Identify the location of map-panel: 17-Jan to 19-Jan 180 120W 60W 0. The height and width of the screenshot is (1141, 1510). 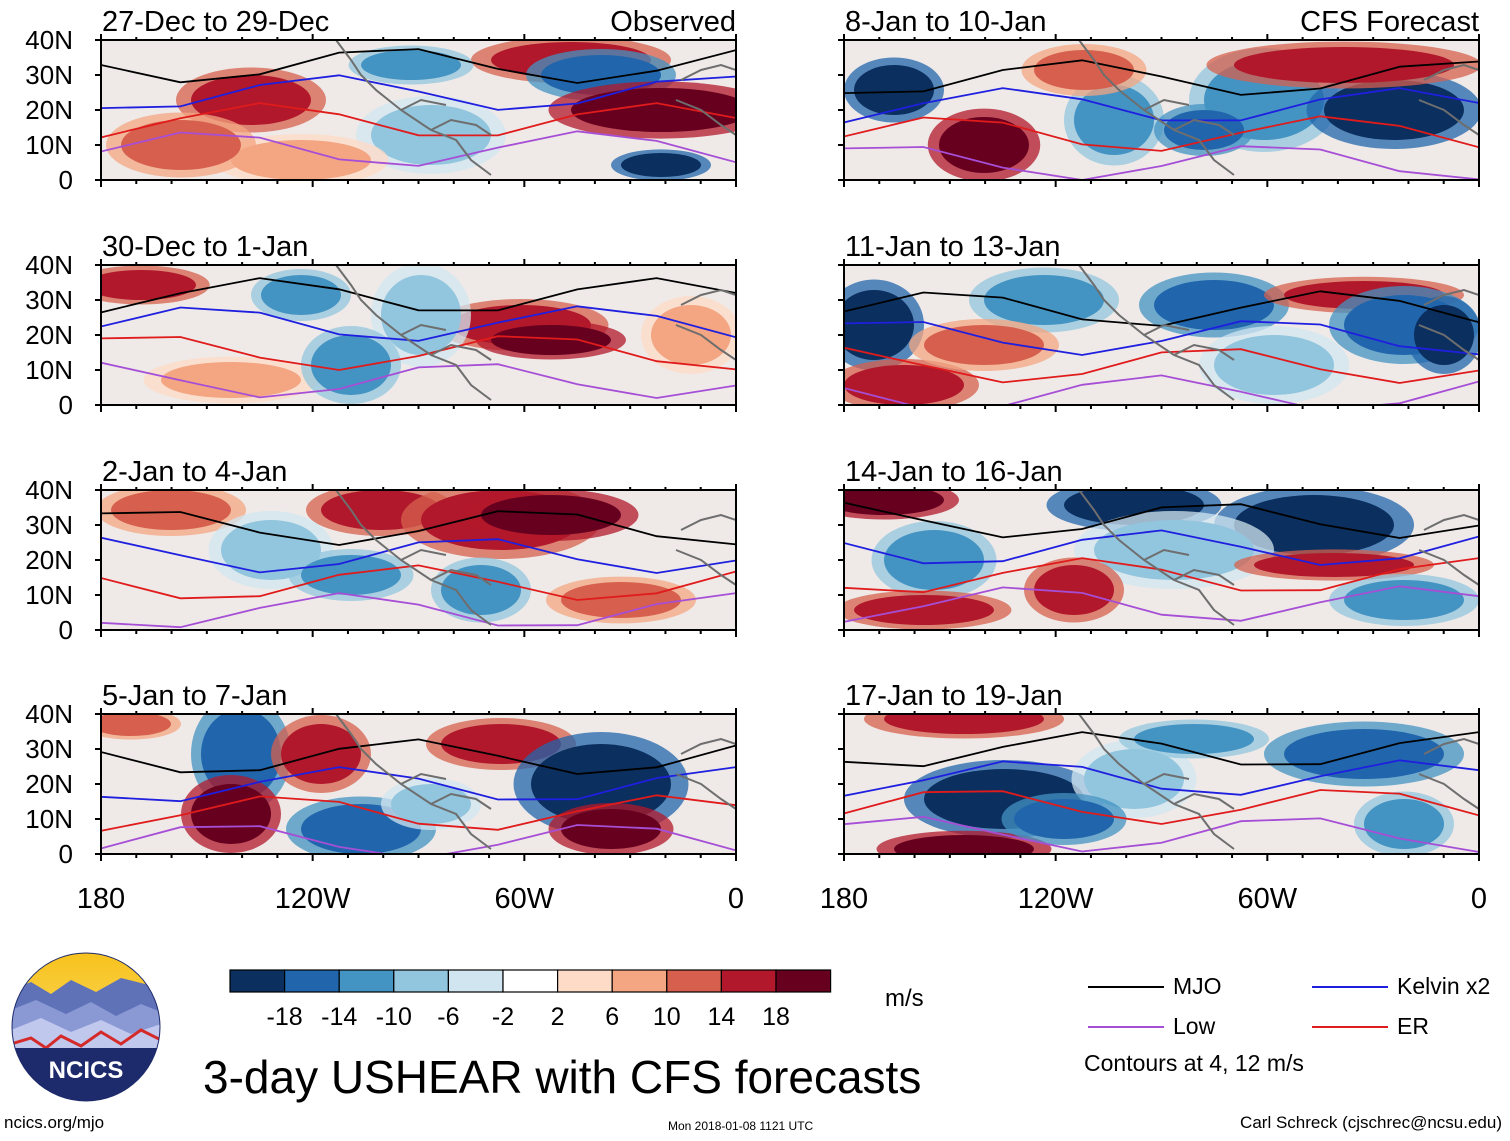
(1153, 797).